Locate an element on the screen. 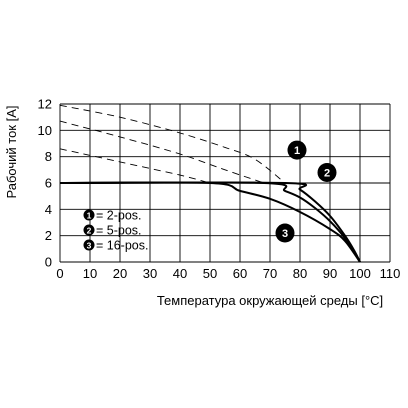 The height and width of the screenshot is (408, 408). y-tick-label-0: 0 is located at coordinates (48, 262).